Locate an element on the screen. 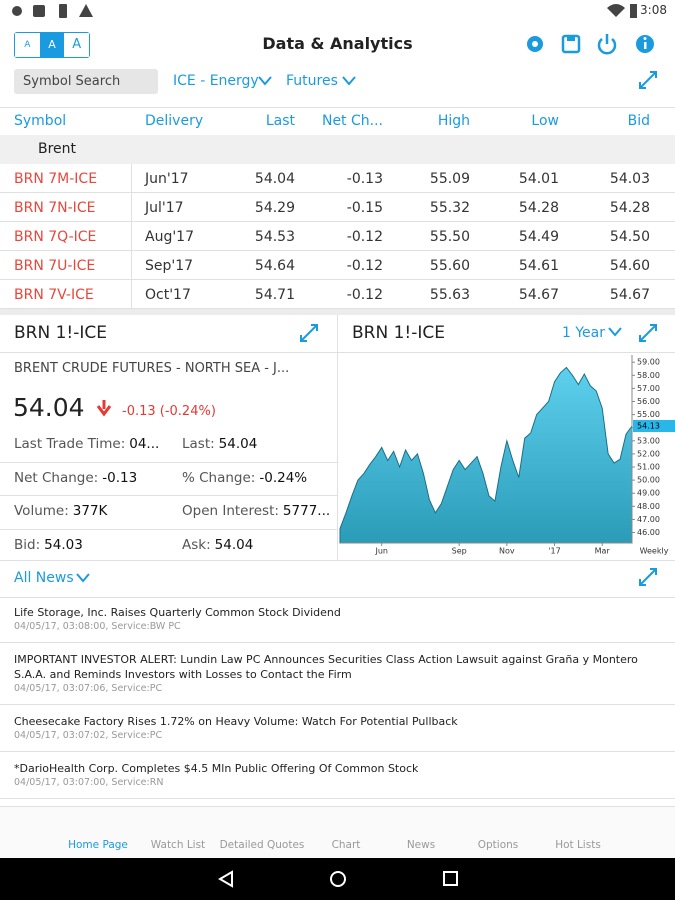 The width and height of the screenshot is (675, 900). column-header: Bid is located at coordinates (638, 121).